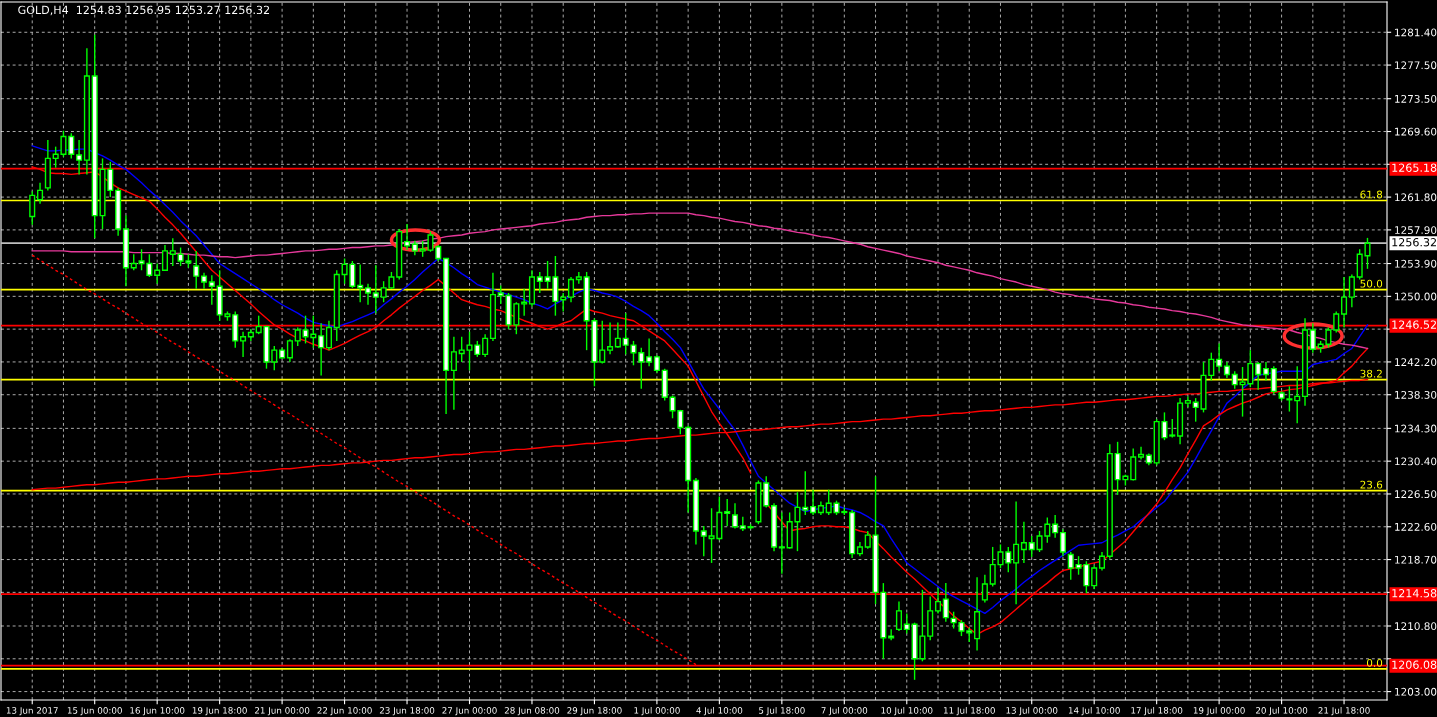 This screenshot has height=717, width=1437. Describe the element at coordinates (1371, 283) in the screenshot. I see `annotation: 50.0` at that location.